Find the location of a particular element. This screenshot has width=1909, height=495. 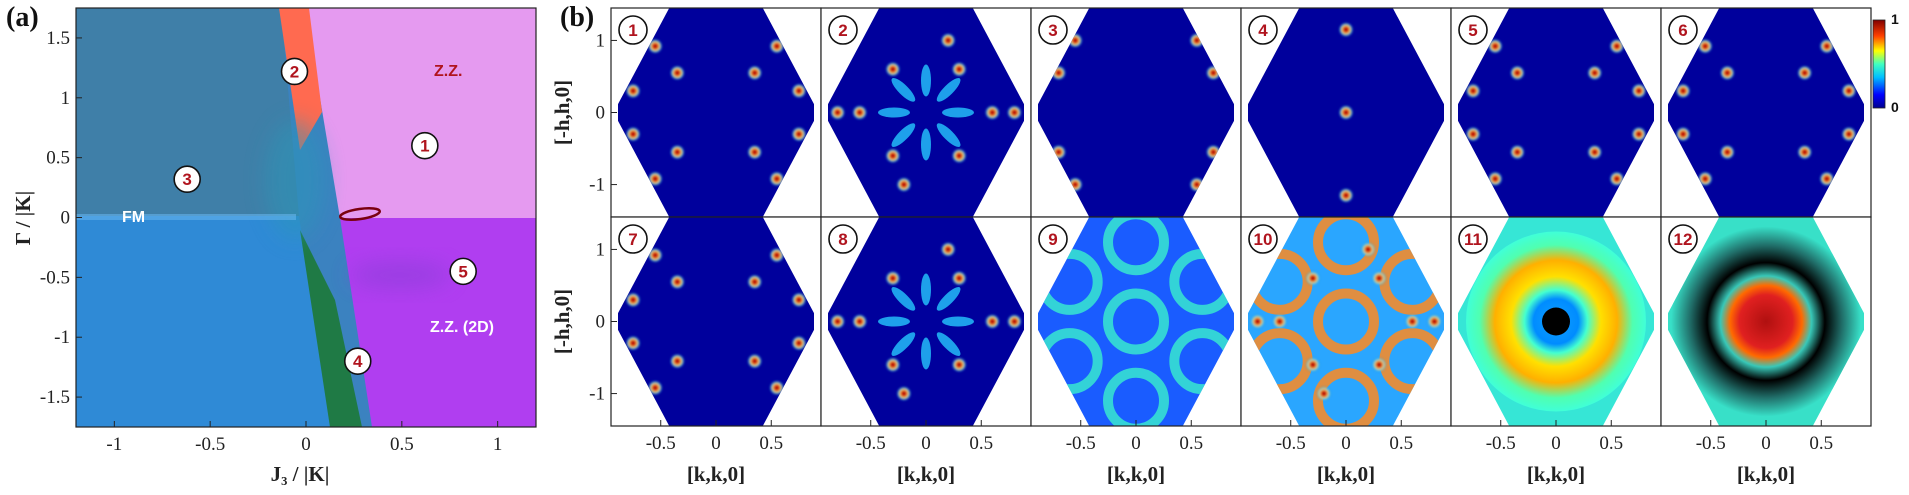

highlight-ellipse is located at coordinates (360, 214).